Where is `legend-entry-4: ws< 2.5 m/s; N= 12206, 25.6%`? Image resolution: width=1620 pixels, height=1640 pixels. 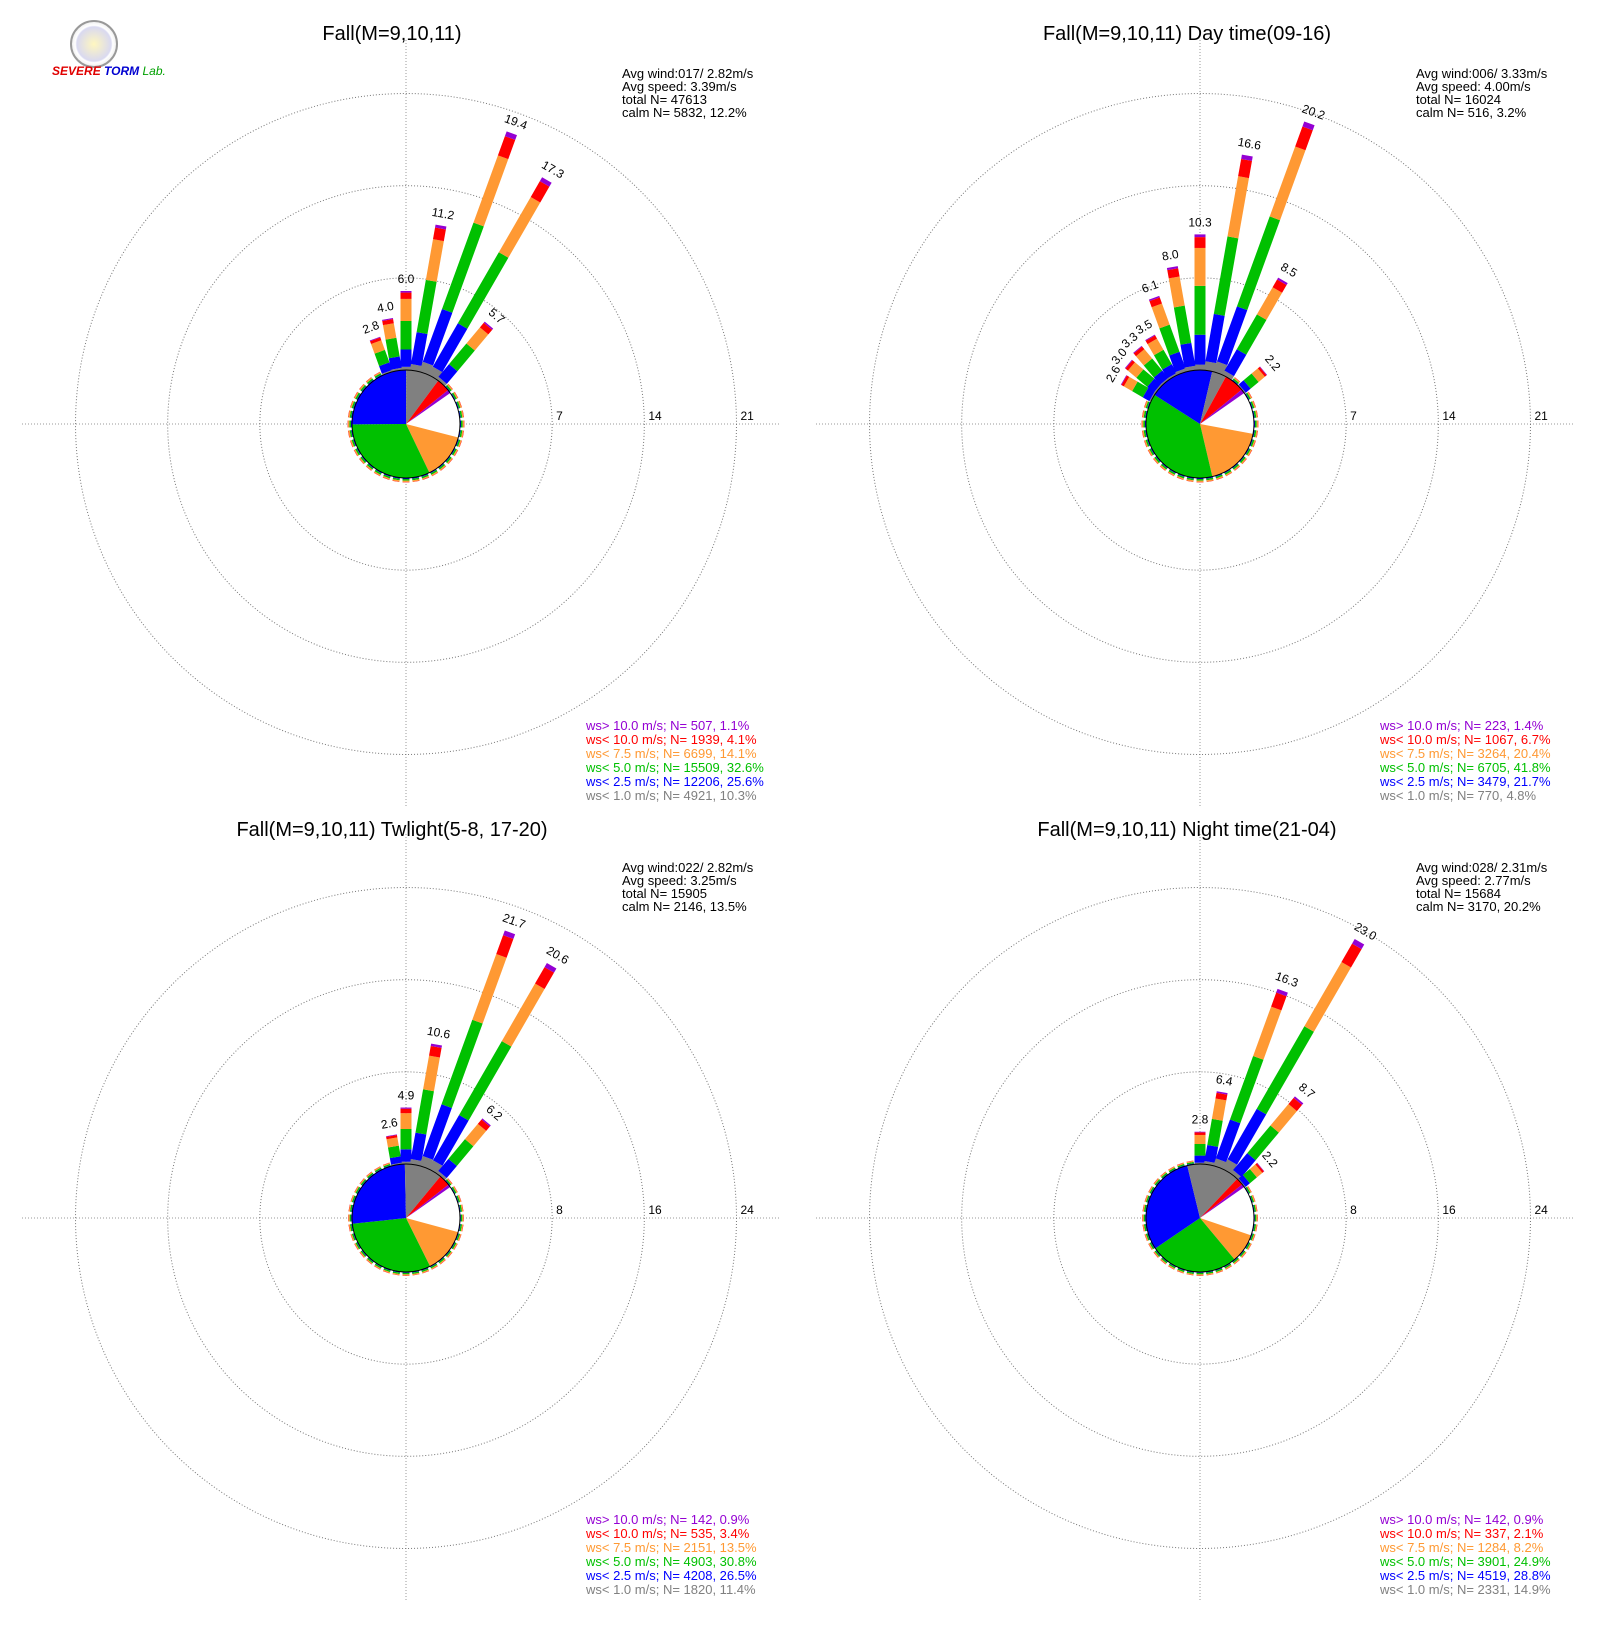
legend-entry-4: ws< 2.5 m/s; N= 12206, 25.6% is located at coordinates (674, 781).